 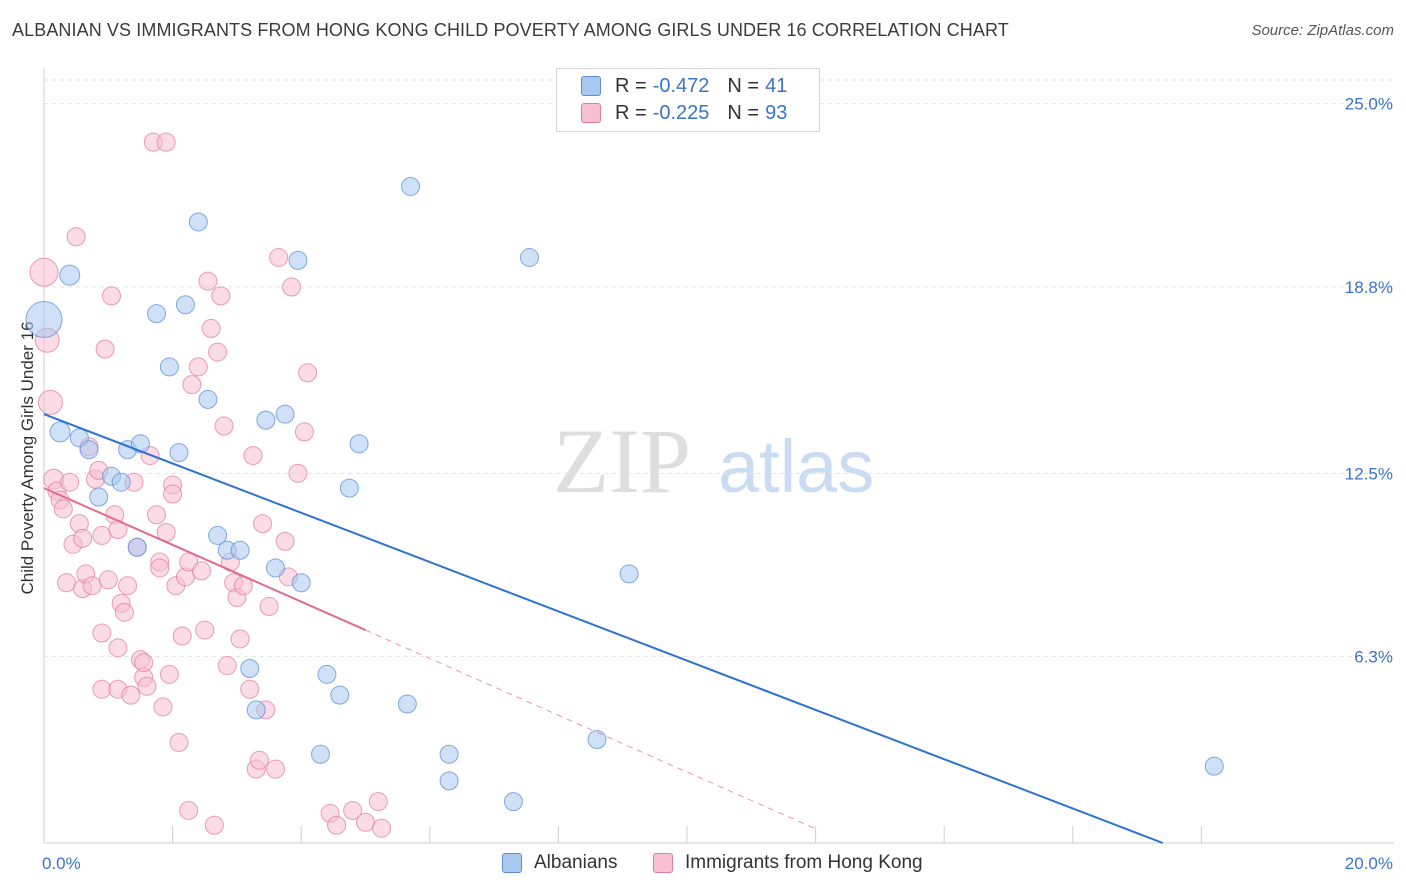 What do you see at coordinates (684, 86) in the screenshot?
I see `stats-row-albanians: R = -0.472 N = 41` at bounding box center [684, 86].